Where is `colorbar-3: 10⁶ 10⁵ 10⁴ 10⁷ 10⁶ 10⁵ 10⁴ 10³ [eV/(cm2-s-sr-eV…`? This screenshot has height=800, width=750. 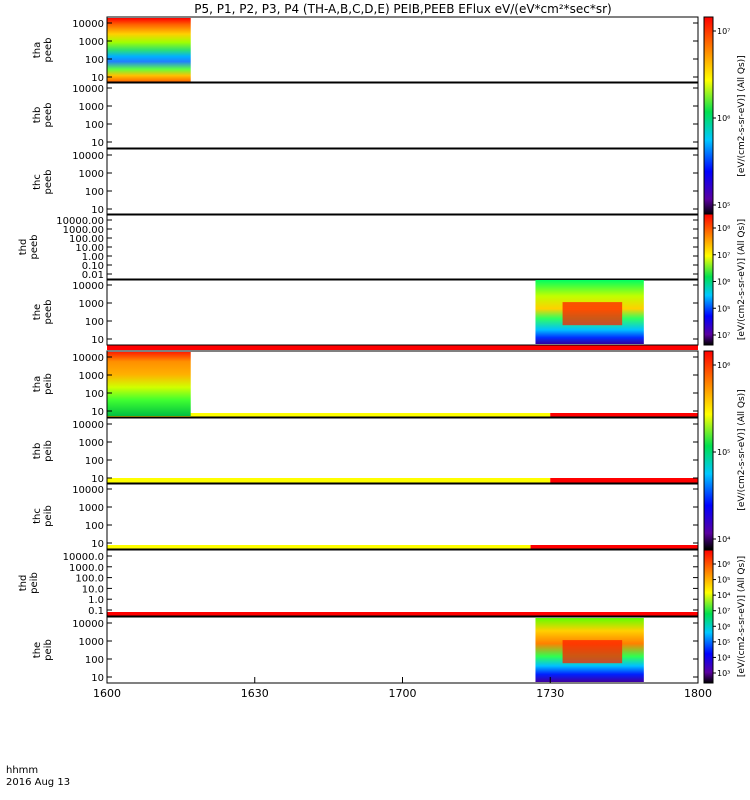
colorbar-3: 10⁶ 10⁵ 10⁴ 10⁷ 10⁶ 10⁵ 10⁴ 10³ [eV/(cm2-s-sr-eV… is located at coordinates (725, 616).